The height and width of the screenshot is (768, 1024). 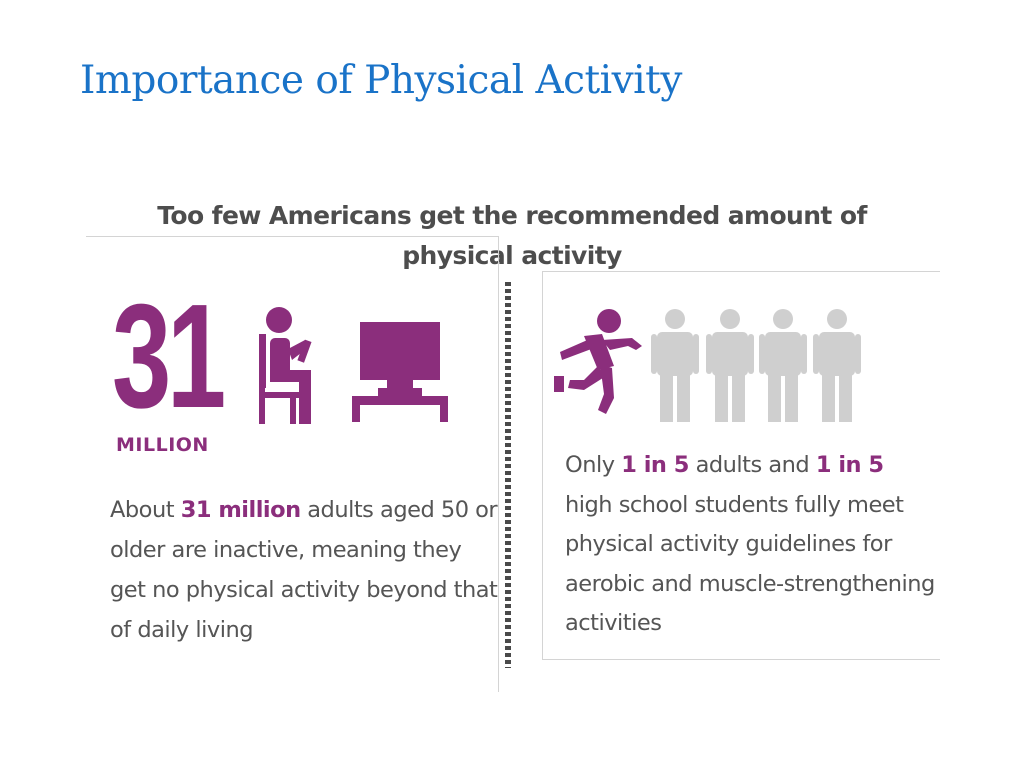 What do you see at coordinates (162, 445) in the screenshot?
I see `stat-unit-label: MILLION` at bounding box center [162, 445].